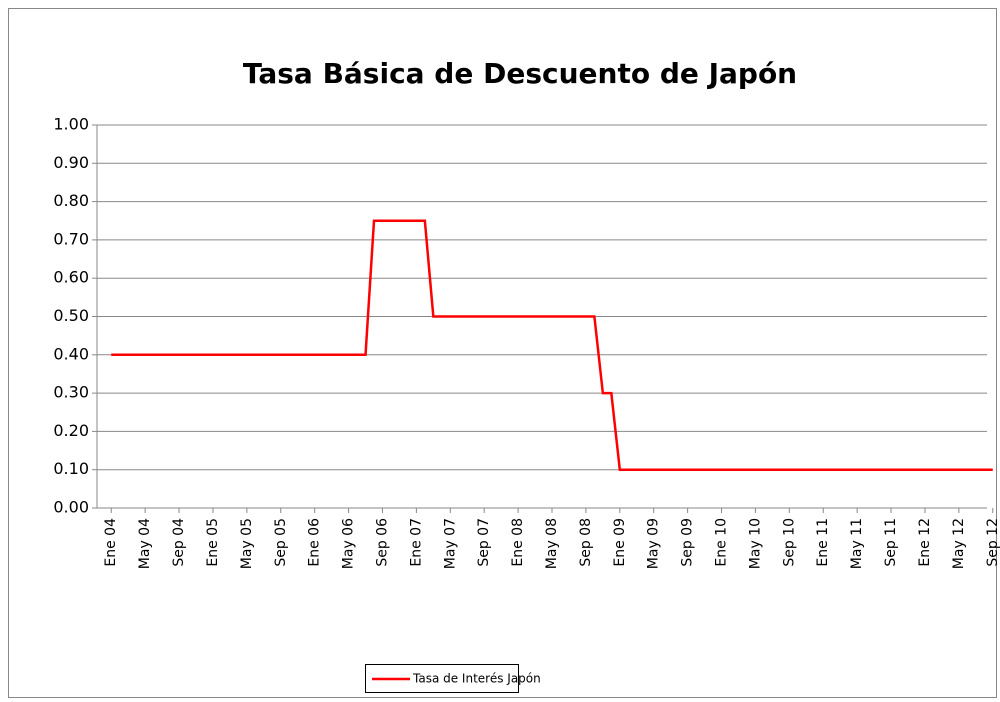  Describe the element at coordinates (925, 542) in the screenshot. I see `x-tick-label: Ene 12` at that location.